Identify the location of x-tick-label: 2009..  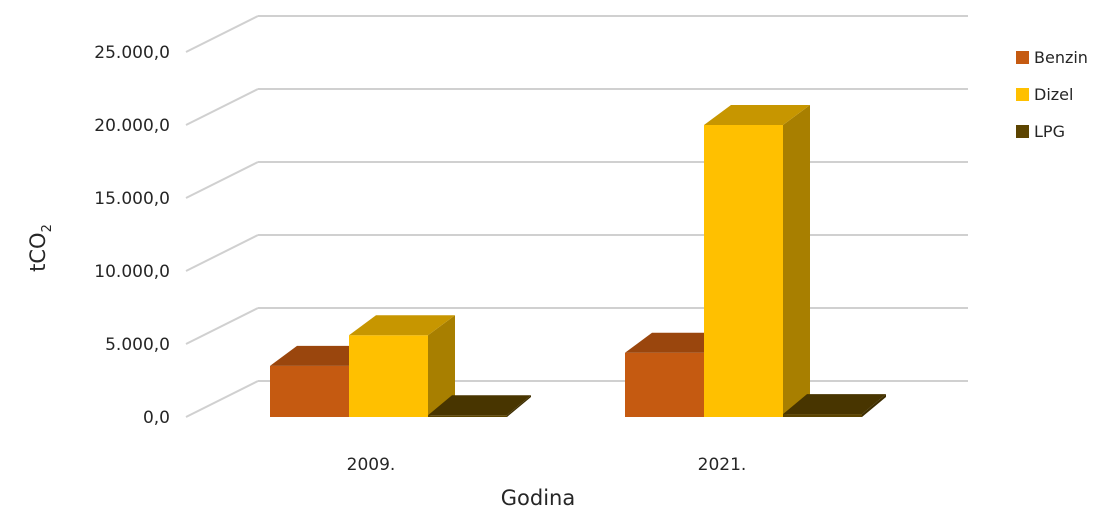
(371, 465).